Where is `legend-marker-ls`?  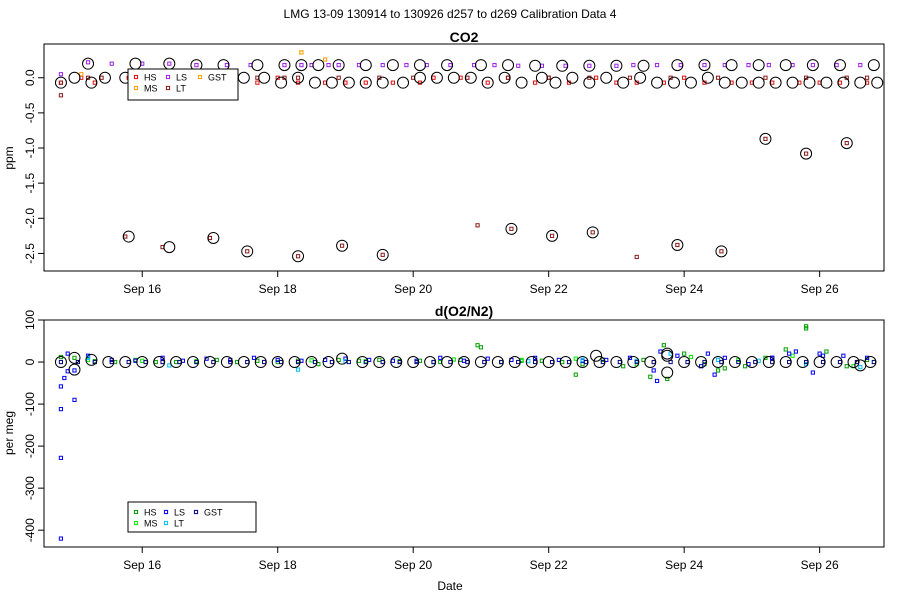
legend-marker-ls is located at coordinates (166, 512).